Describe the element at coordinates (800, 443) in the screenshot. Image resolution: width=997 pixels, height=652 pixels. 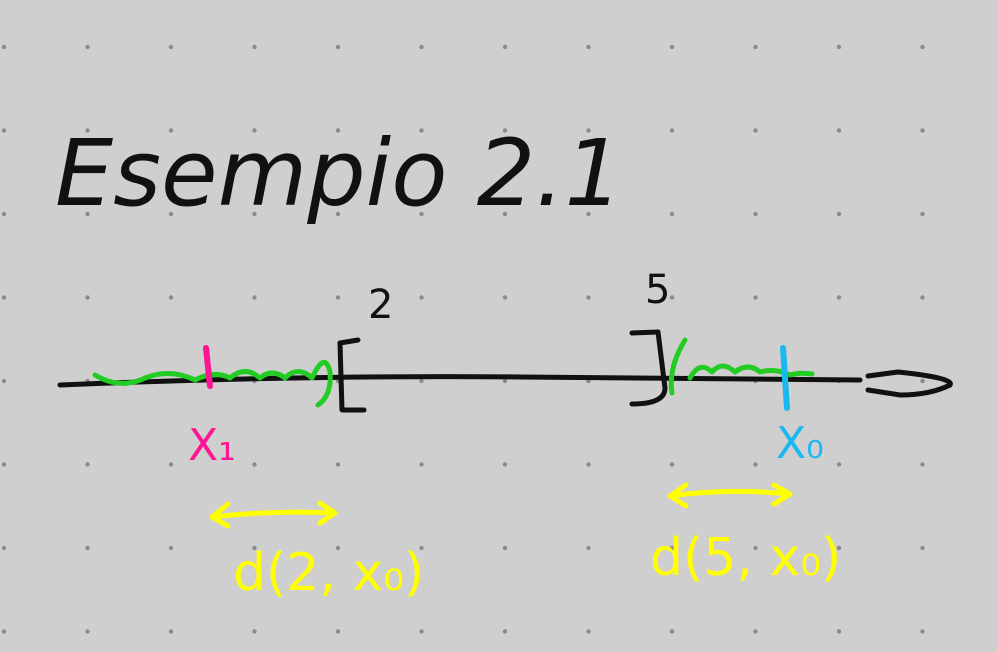
I see `x0-label: X₀` at that location.